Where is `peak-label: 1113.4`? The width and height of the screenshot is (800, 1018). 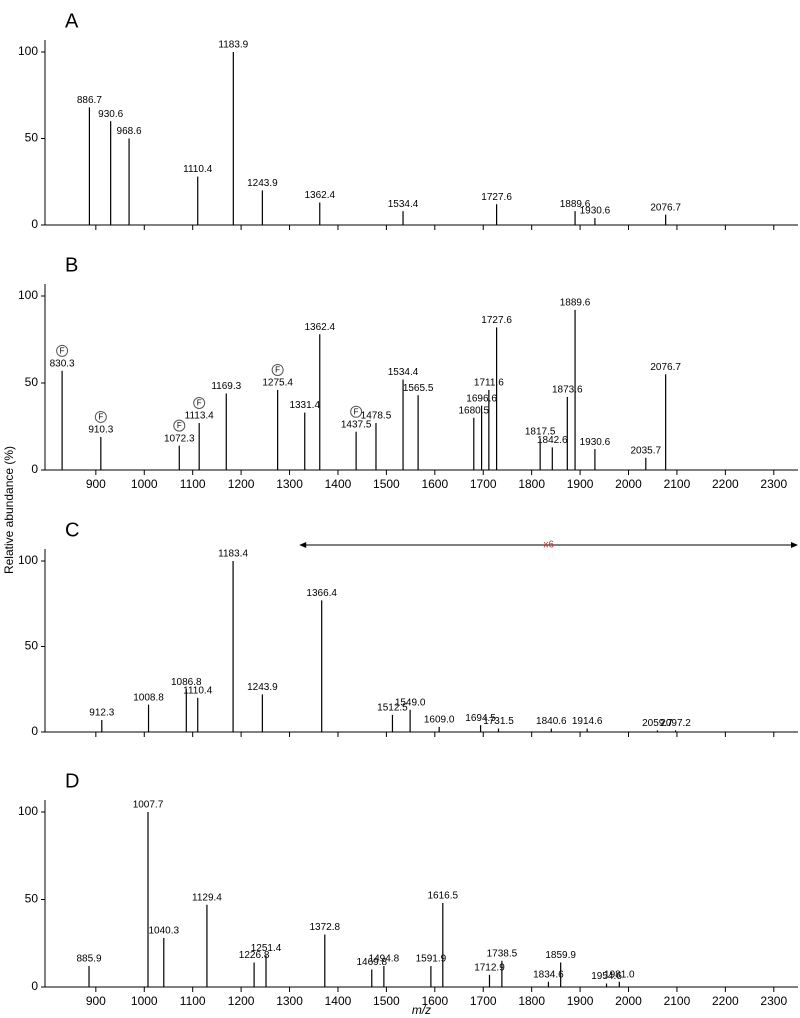 peak-label: 1113.4 is located at coordinates (200, 416).